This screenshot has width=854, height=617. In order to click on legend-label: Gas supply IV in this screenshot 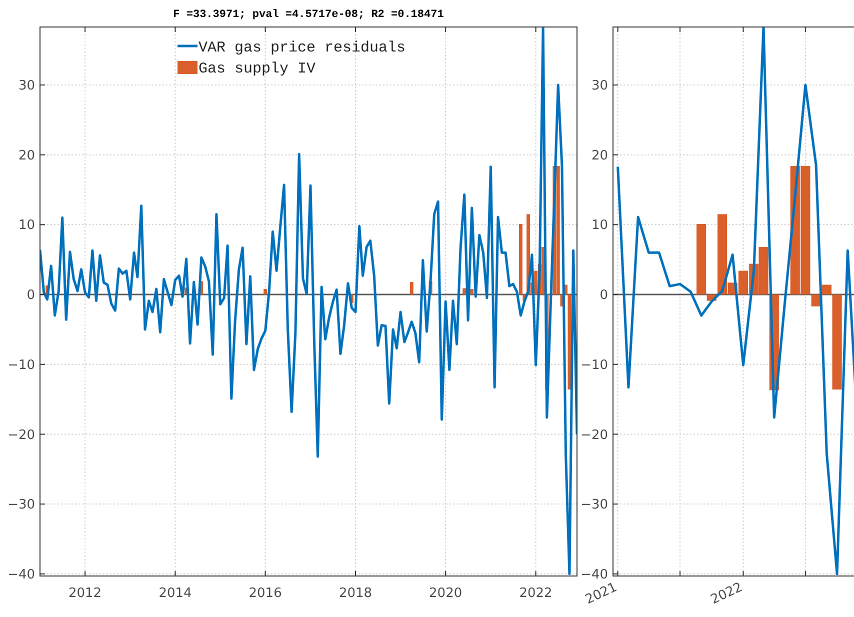, I will do `click(257, 69)`.